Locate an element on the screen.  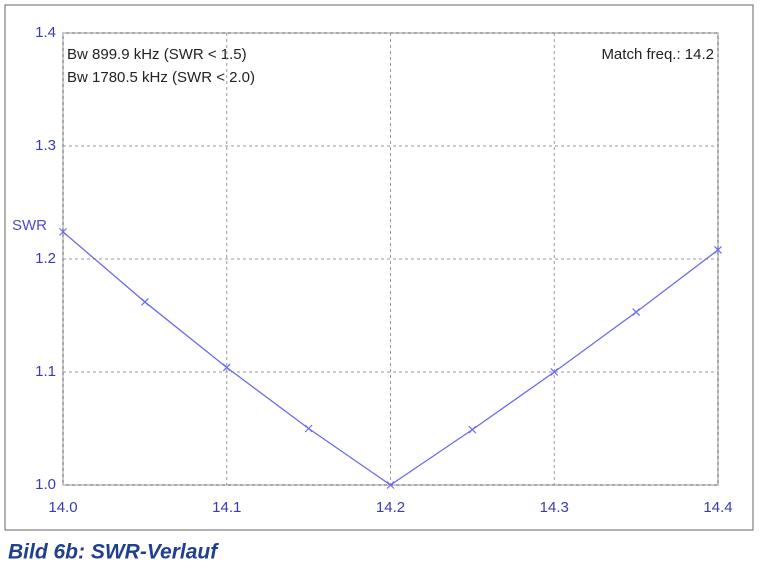
y-tick-label: 1.0 is located at coordinates (45, 484).